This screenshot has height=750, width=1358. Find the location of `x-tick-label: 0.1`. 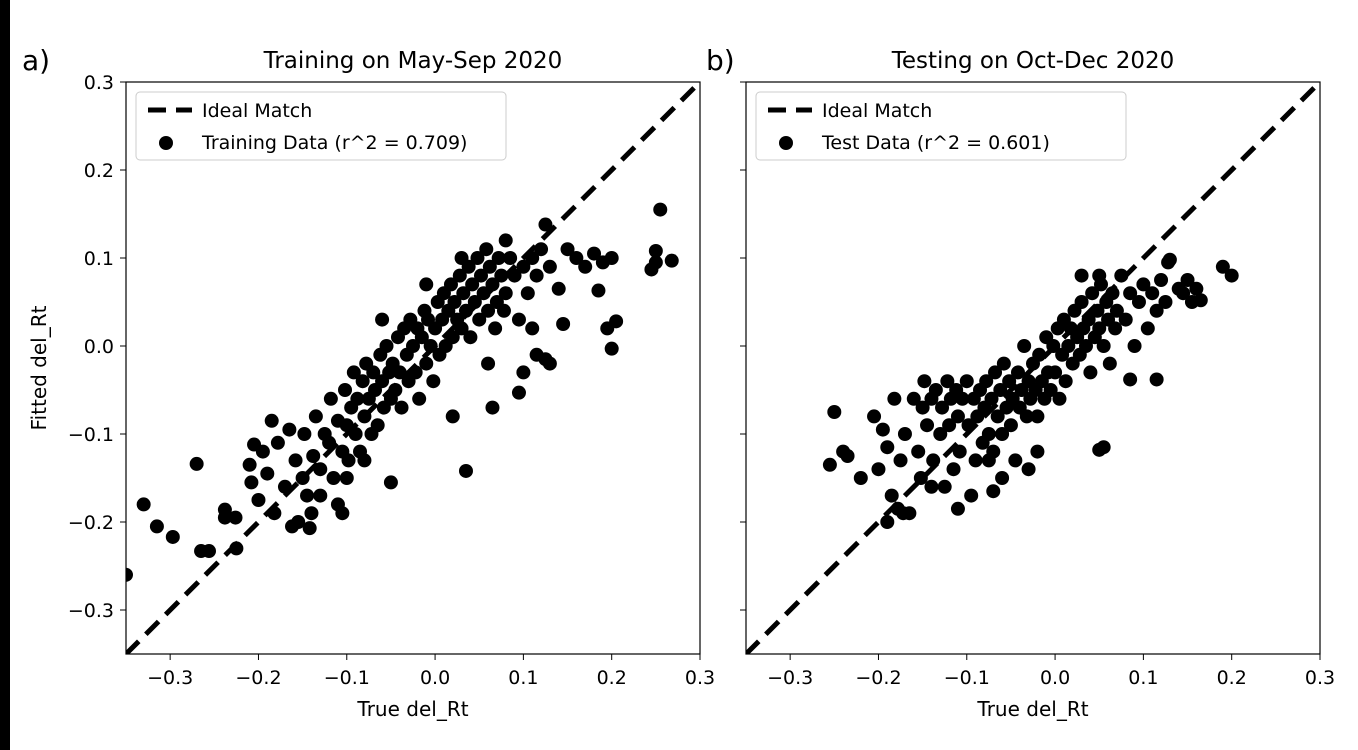

x-tick-label: 0.1 is located at coordinates (1143, 678).